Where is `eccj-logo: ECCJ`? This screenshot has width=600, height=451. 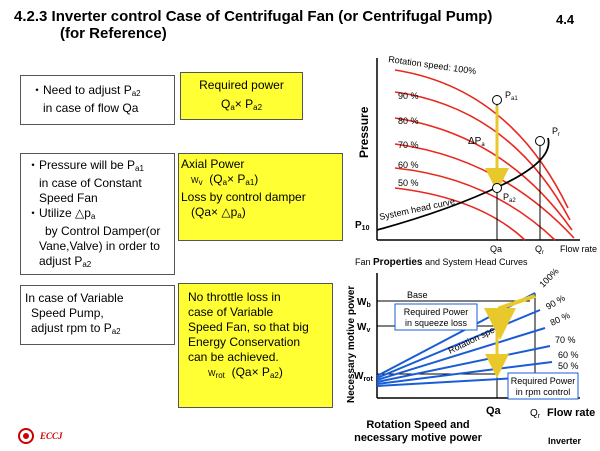
eccj-logo: ECCJ is located at coordinates (40, 436).